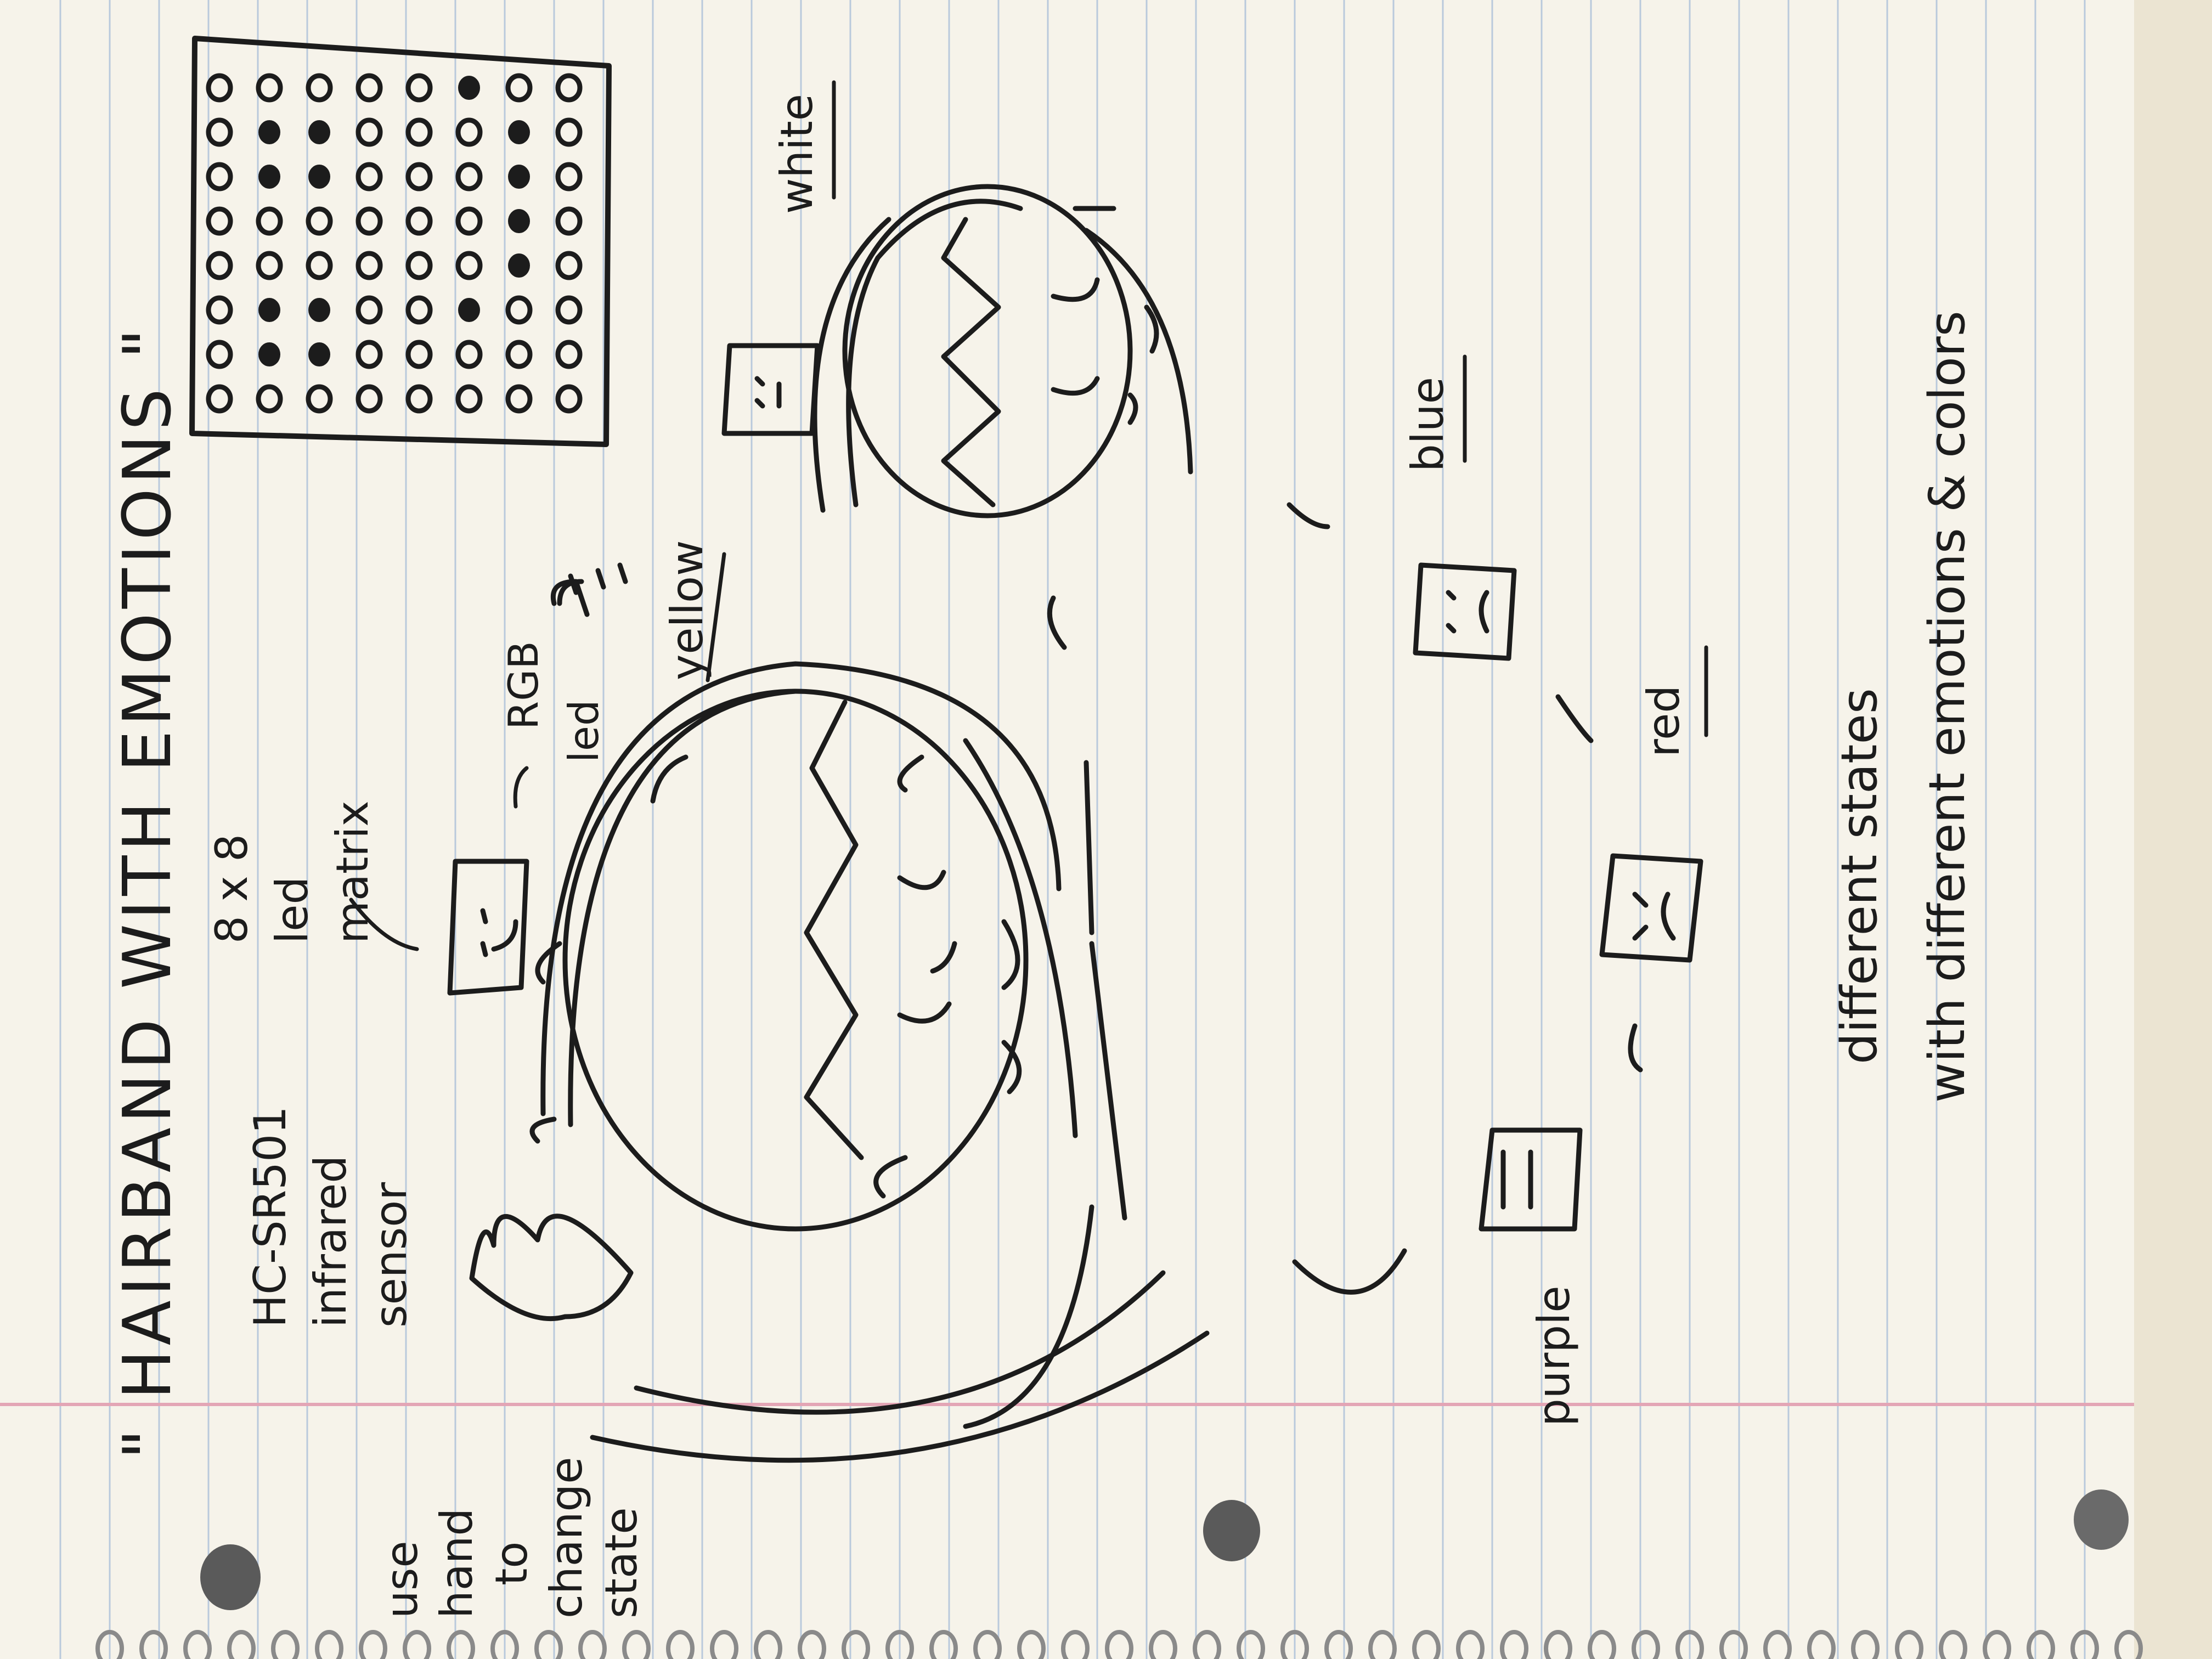 Image resolution: width=2212 pixels, height=1659 pixels. I want to click on rgb-pointer, so click(521, 787).